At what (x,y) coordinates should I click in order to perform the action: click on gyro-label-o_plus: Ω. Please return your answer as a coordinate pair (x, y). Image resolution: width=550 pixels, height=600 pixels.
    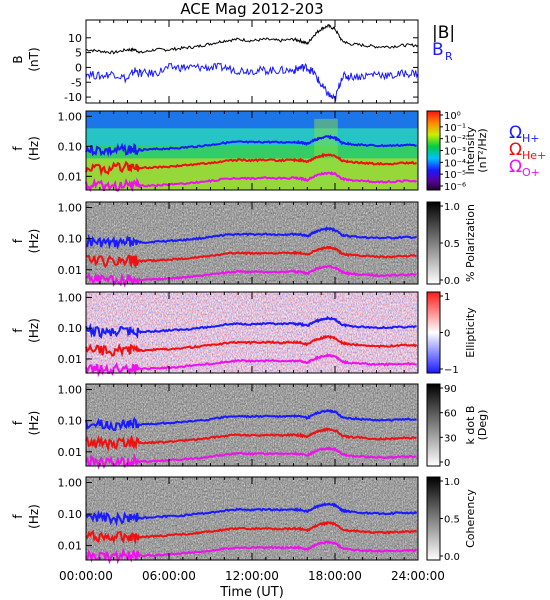
    Looking at the image, I should click on (515, 167).